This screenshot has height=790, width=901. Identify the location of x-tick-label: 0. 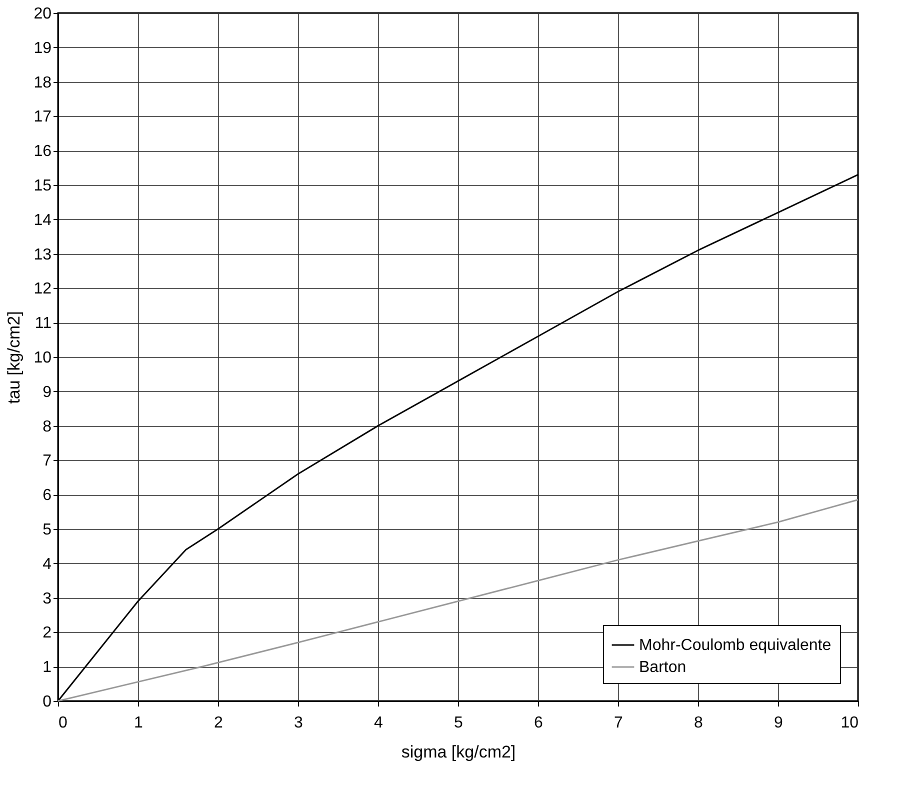
(63, 723).